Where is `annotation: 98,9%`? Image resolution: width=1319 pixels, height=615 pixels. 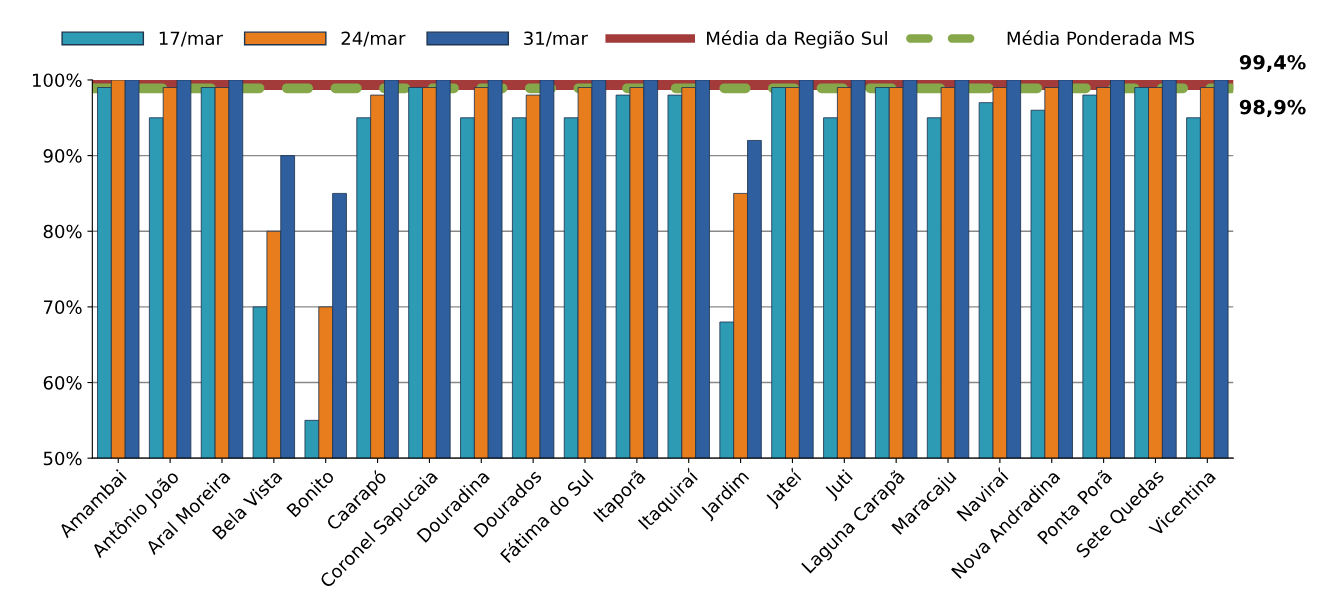 annotation: 98,9% is located at coordinates (1272, 108).